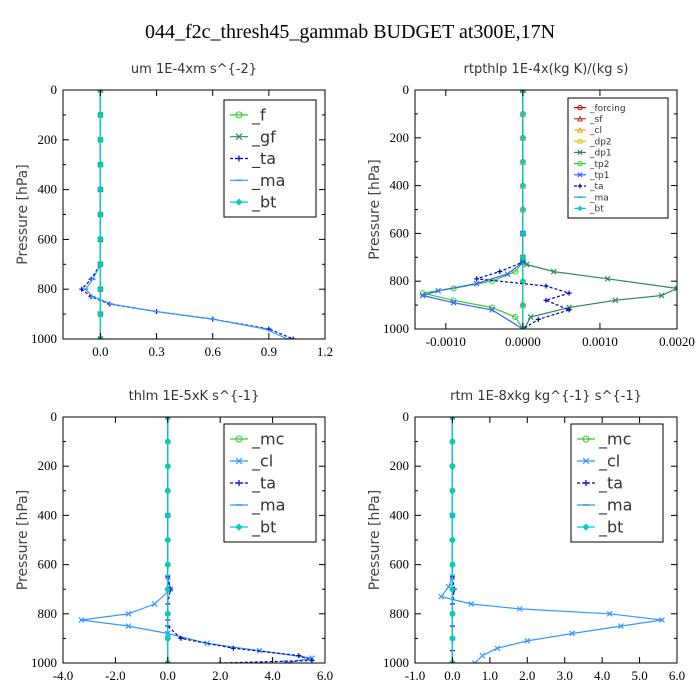 The width and height of the screenshot is (700, 700). What do you see at coordinates (270, 158) in the screenshot?
I see `legend: _f_gf_ta_ma_bt` at bounding box center [270, 158].